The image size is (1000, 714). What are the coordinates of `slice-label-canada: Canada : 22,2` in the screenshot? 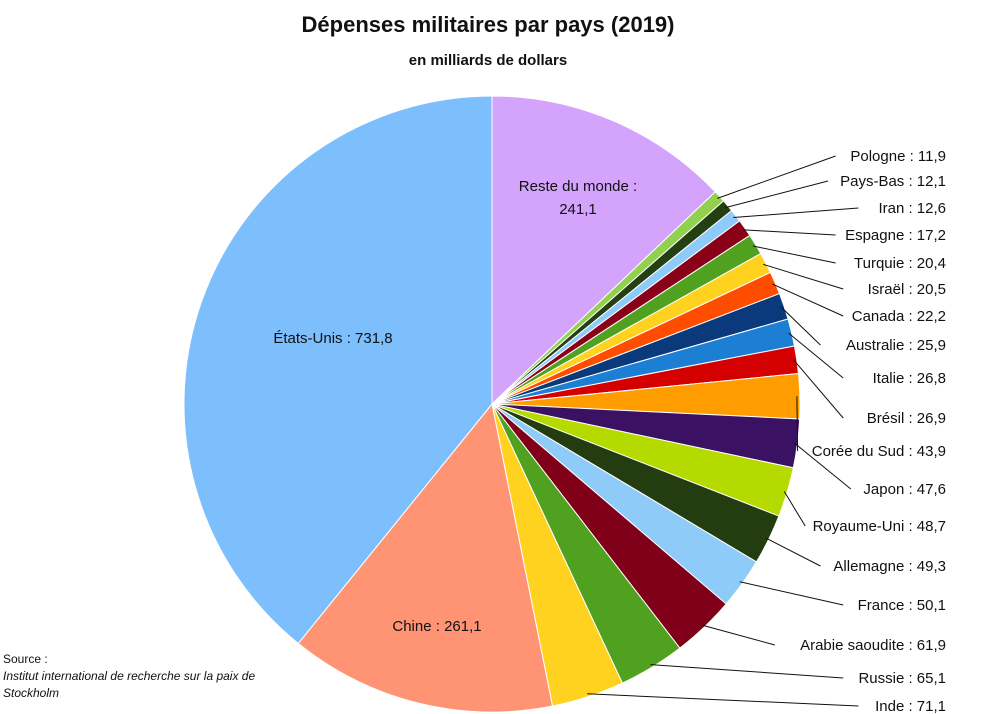 It's located at (899, 316).